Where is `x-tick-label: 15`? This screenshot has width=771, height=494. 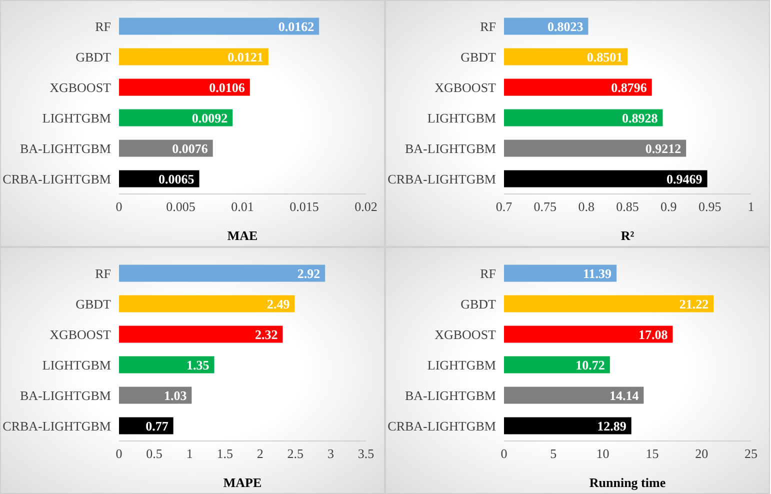 x-tick-label: 15 is located at coordinates (652, 454).